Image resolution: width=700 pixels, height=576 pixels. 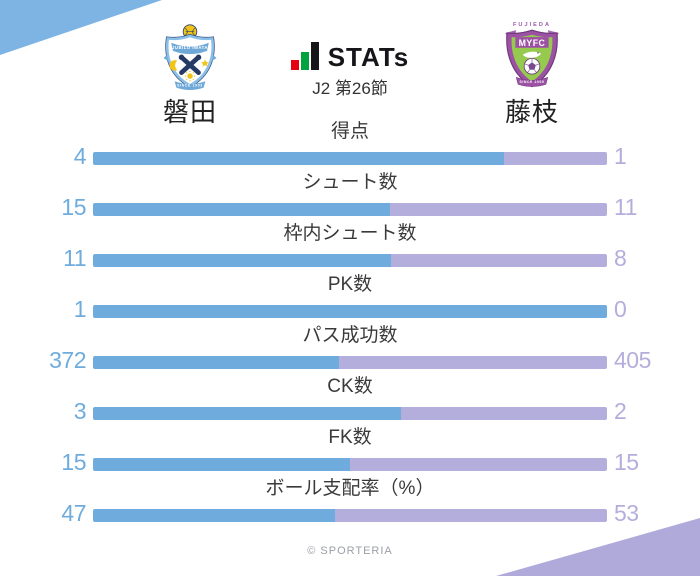 What do you see at coordinates (350, 284) in the screenshot?
I see `stat-label: PK数` at bounding box center [350, 284].